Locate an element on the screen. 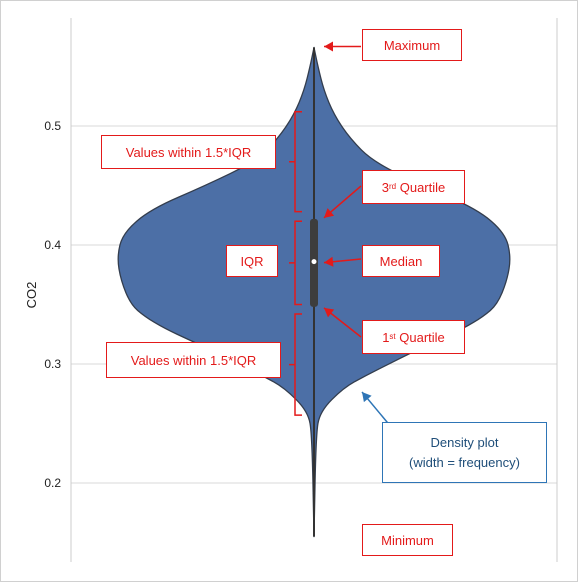  density-line-2: (width = frequency) is located at coordinates (464, 462).